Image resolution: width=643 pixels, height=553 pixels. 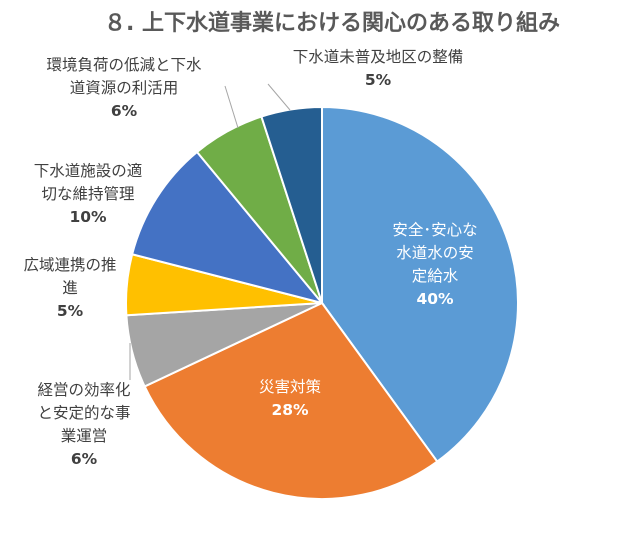 What do you see at coordinates (87, 194) in the screenshot?
I see `slice-label-line: 切な維持管理` at bounding box center [87, 194].